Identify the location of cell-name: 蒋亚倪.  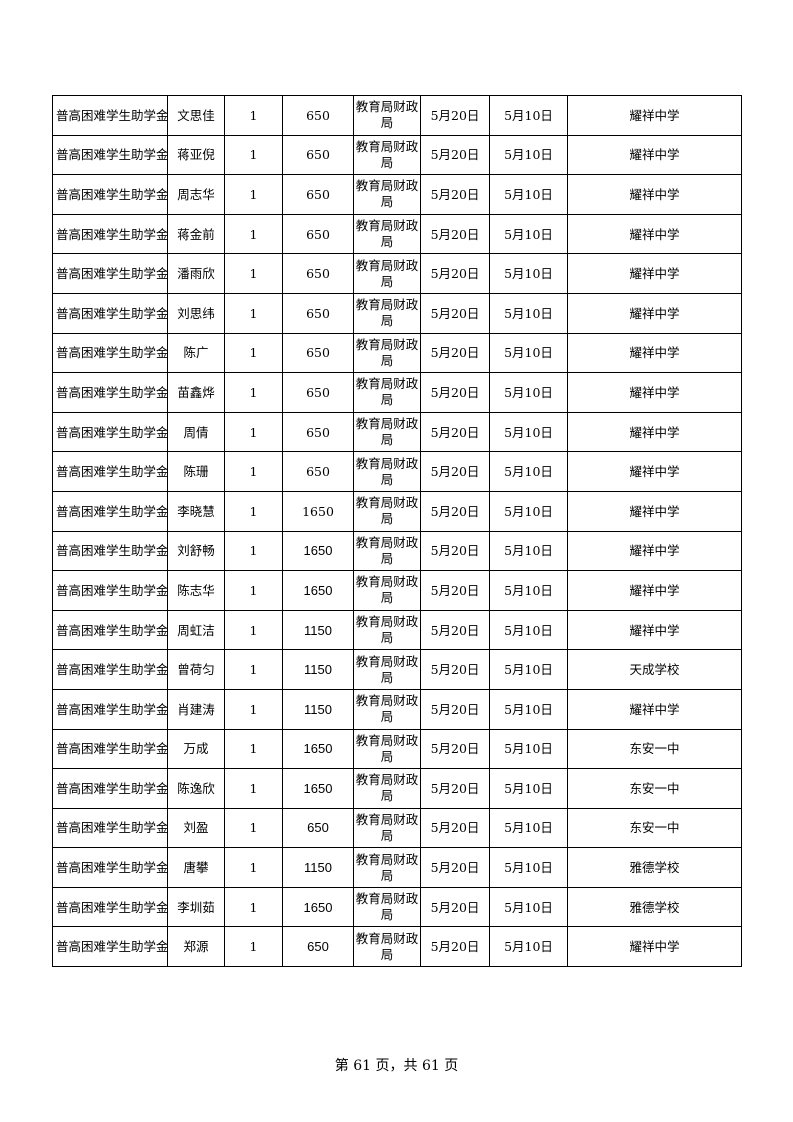
(196, 155).